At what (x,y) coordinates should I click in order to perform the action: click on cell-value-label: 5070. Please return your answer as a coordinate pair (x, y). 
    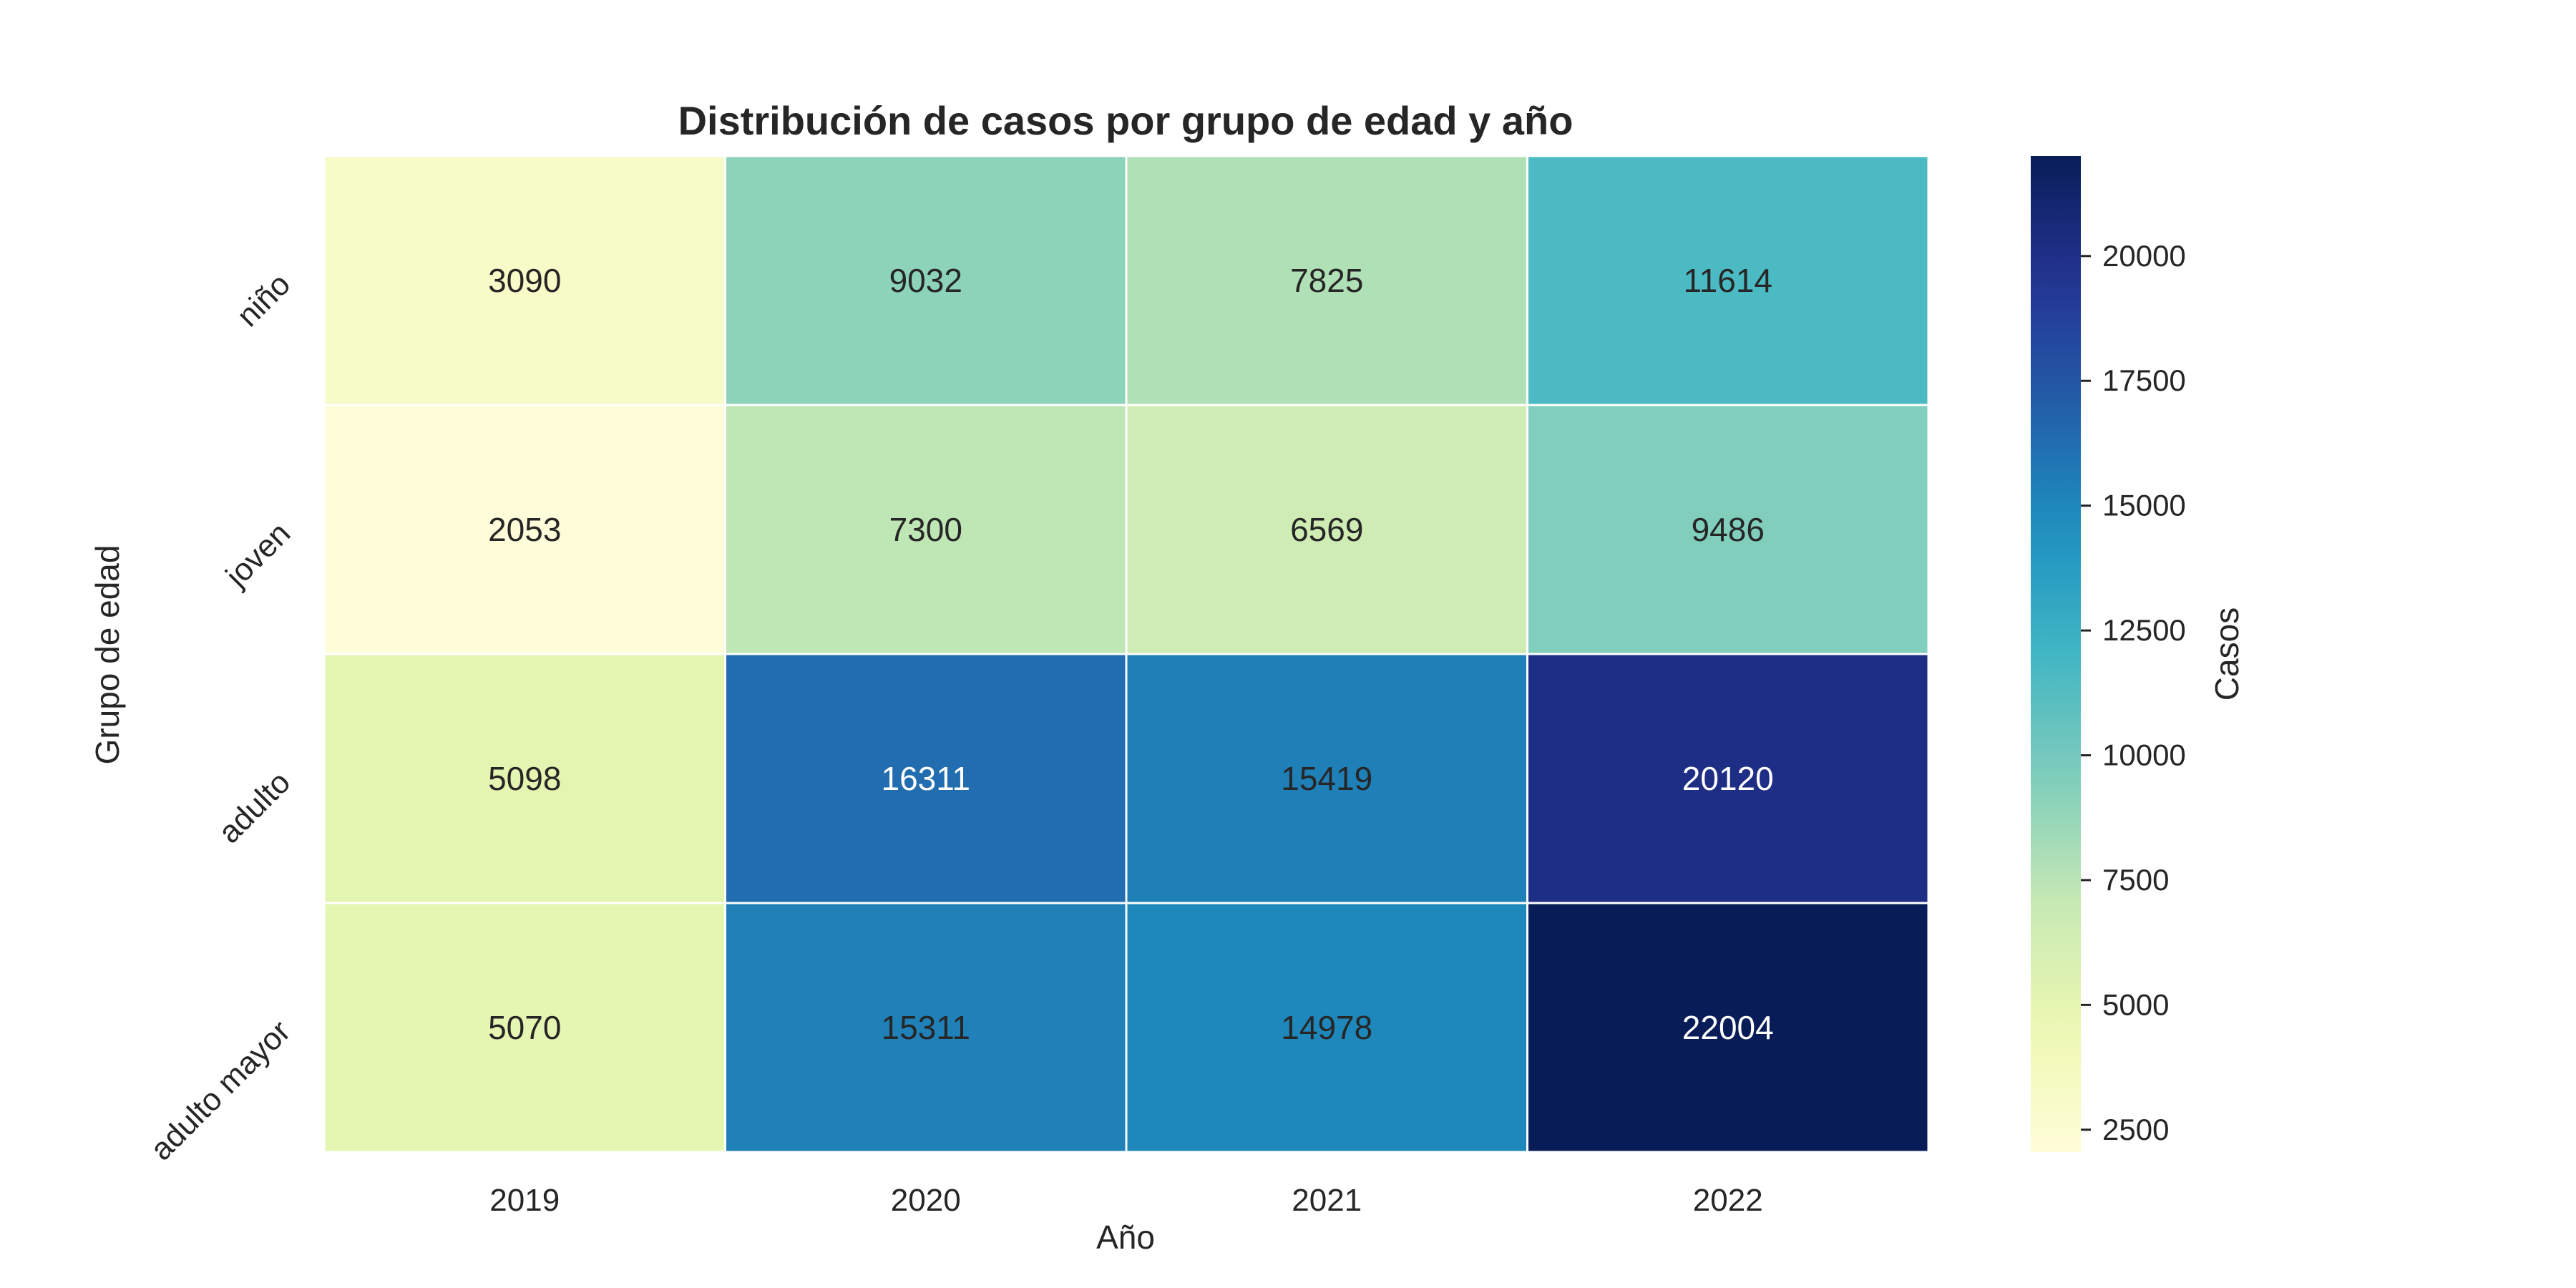
    Looking at the image, I should click on (524, 1027).